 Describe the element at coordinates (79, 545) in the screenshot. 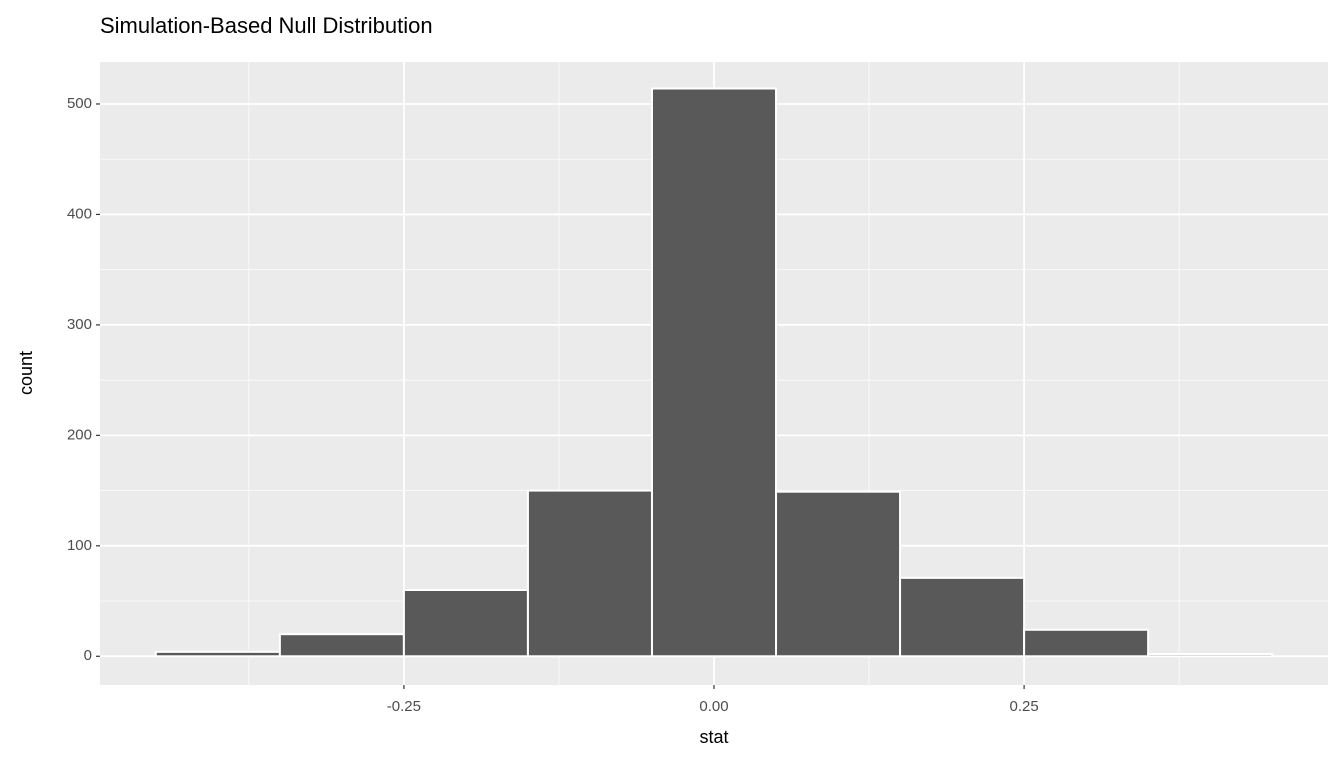

I see `y-tick-label: 100` at that location.